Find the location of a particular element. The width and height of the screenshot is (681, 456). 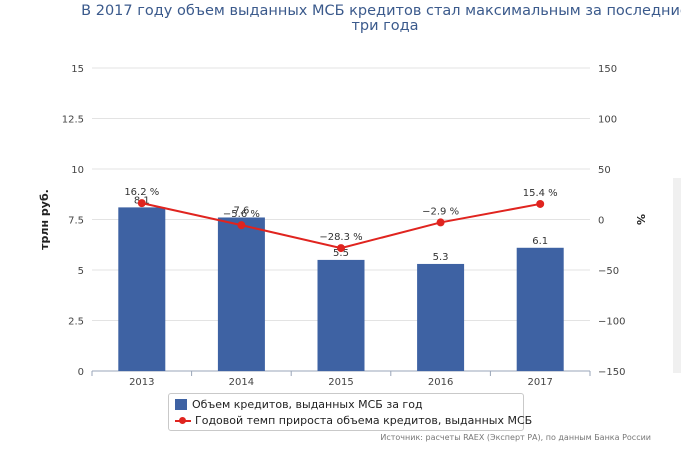

bar-data-labels: 8.17.65.55.36.1 is located at coordinates (341, 229).